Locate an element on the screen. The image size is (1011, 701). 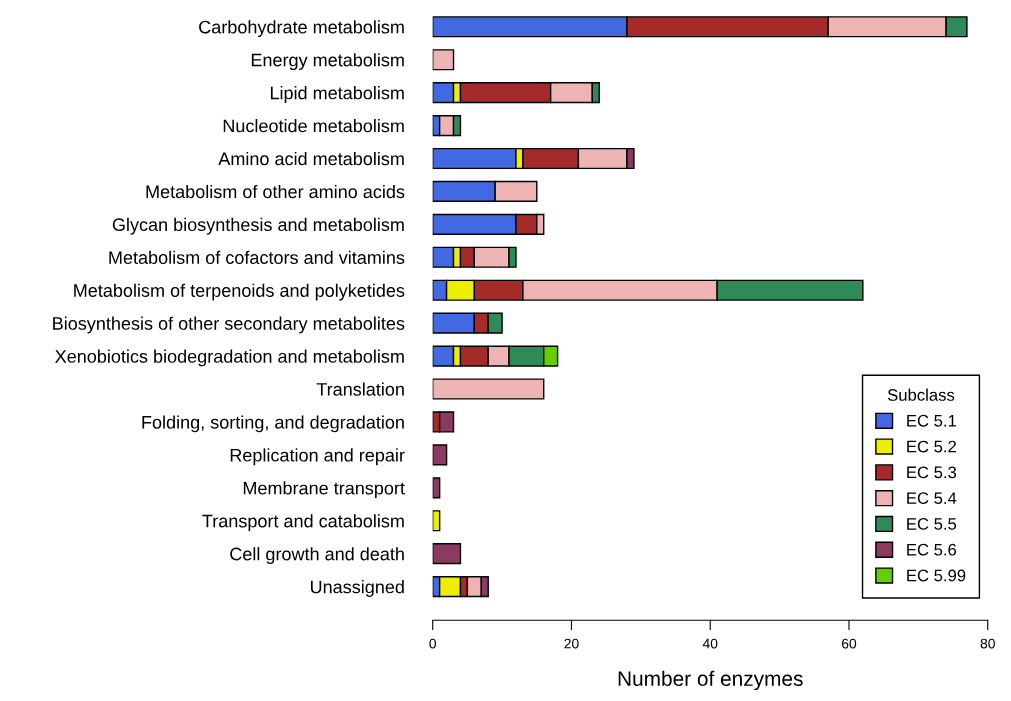
legend-label: EC 5.3 is located at coordinates (932, 472).